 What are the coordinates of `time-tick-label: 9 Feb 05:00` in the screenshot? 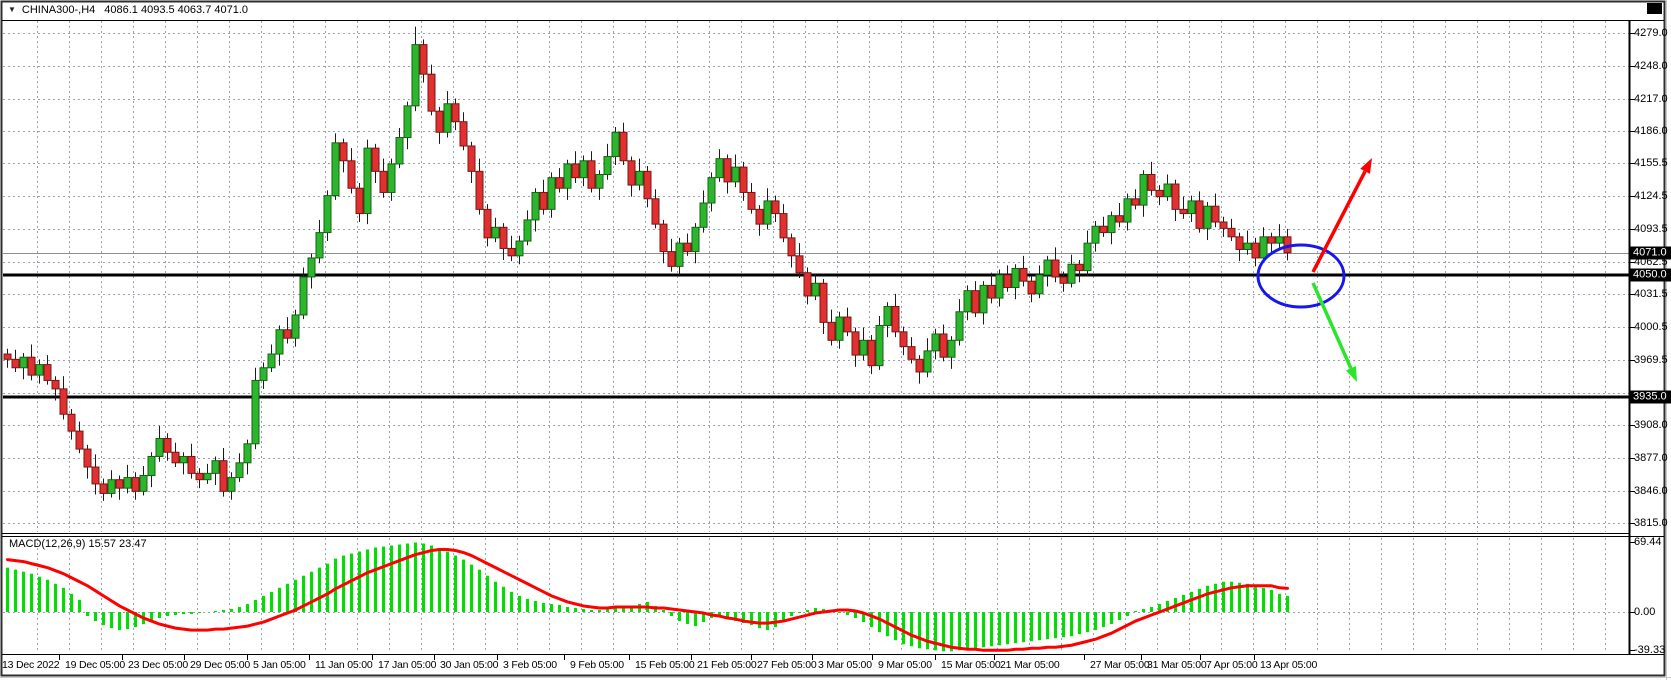 It's located at (597, 665).